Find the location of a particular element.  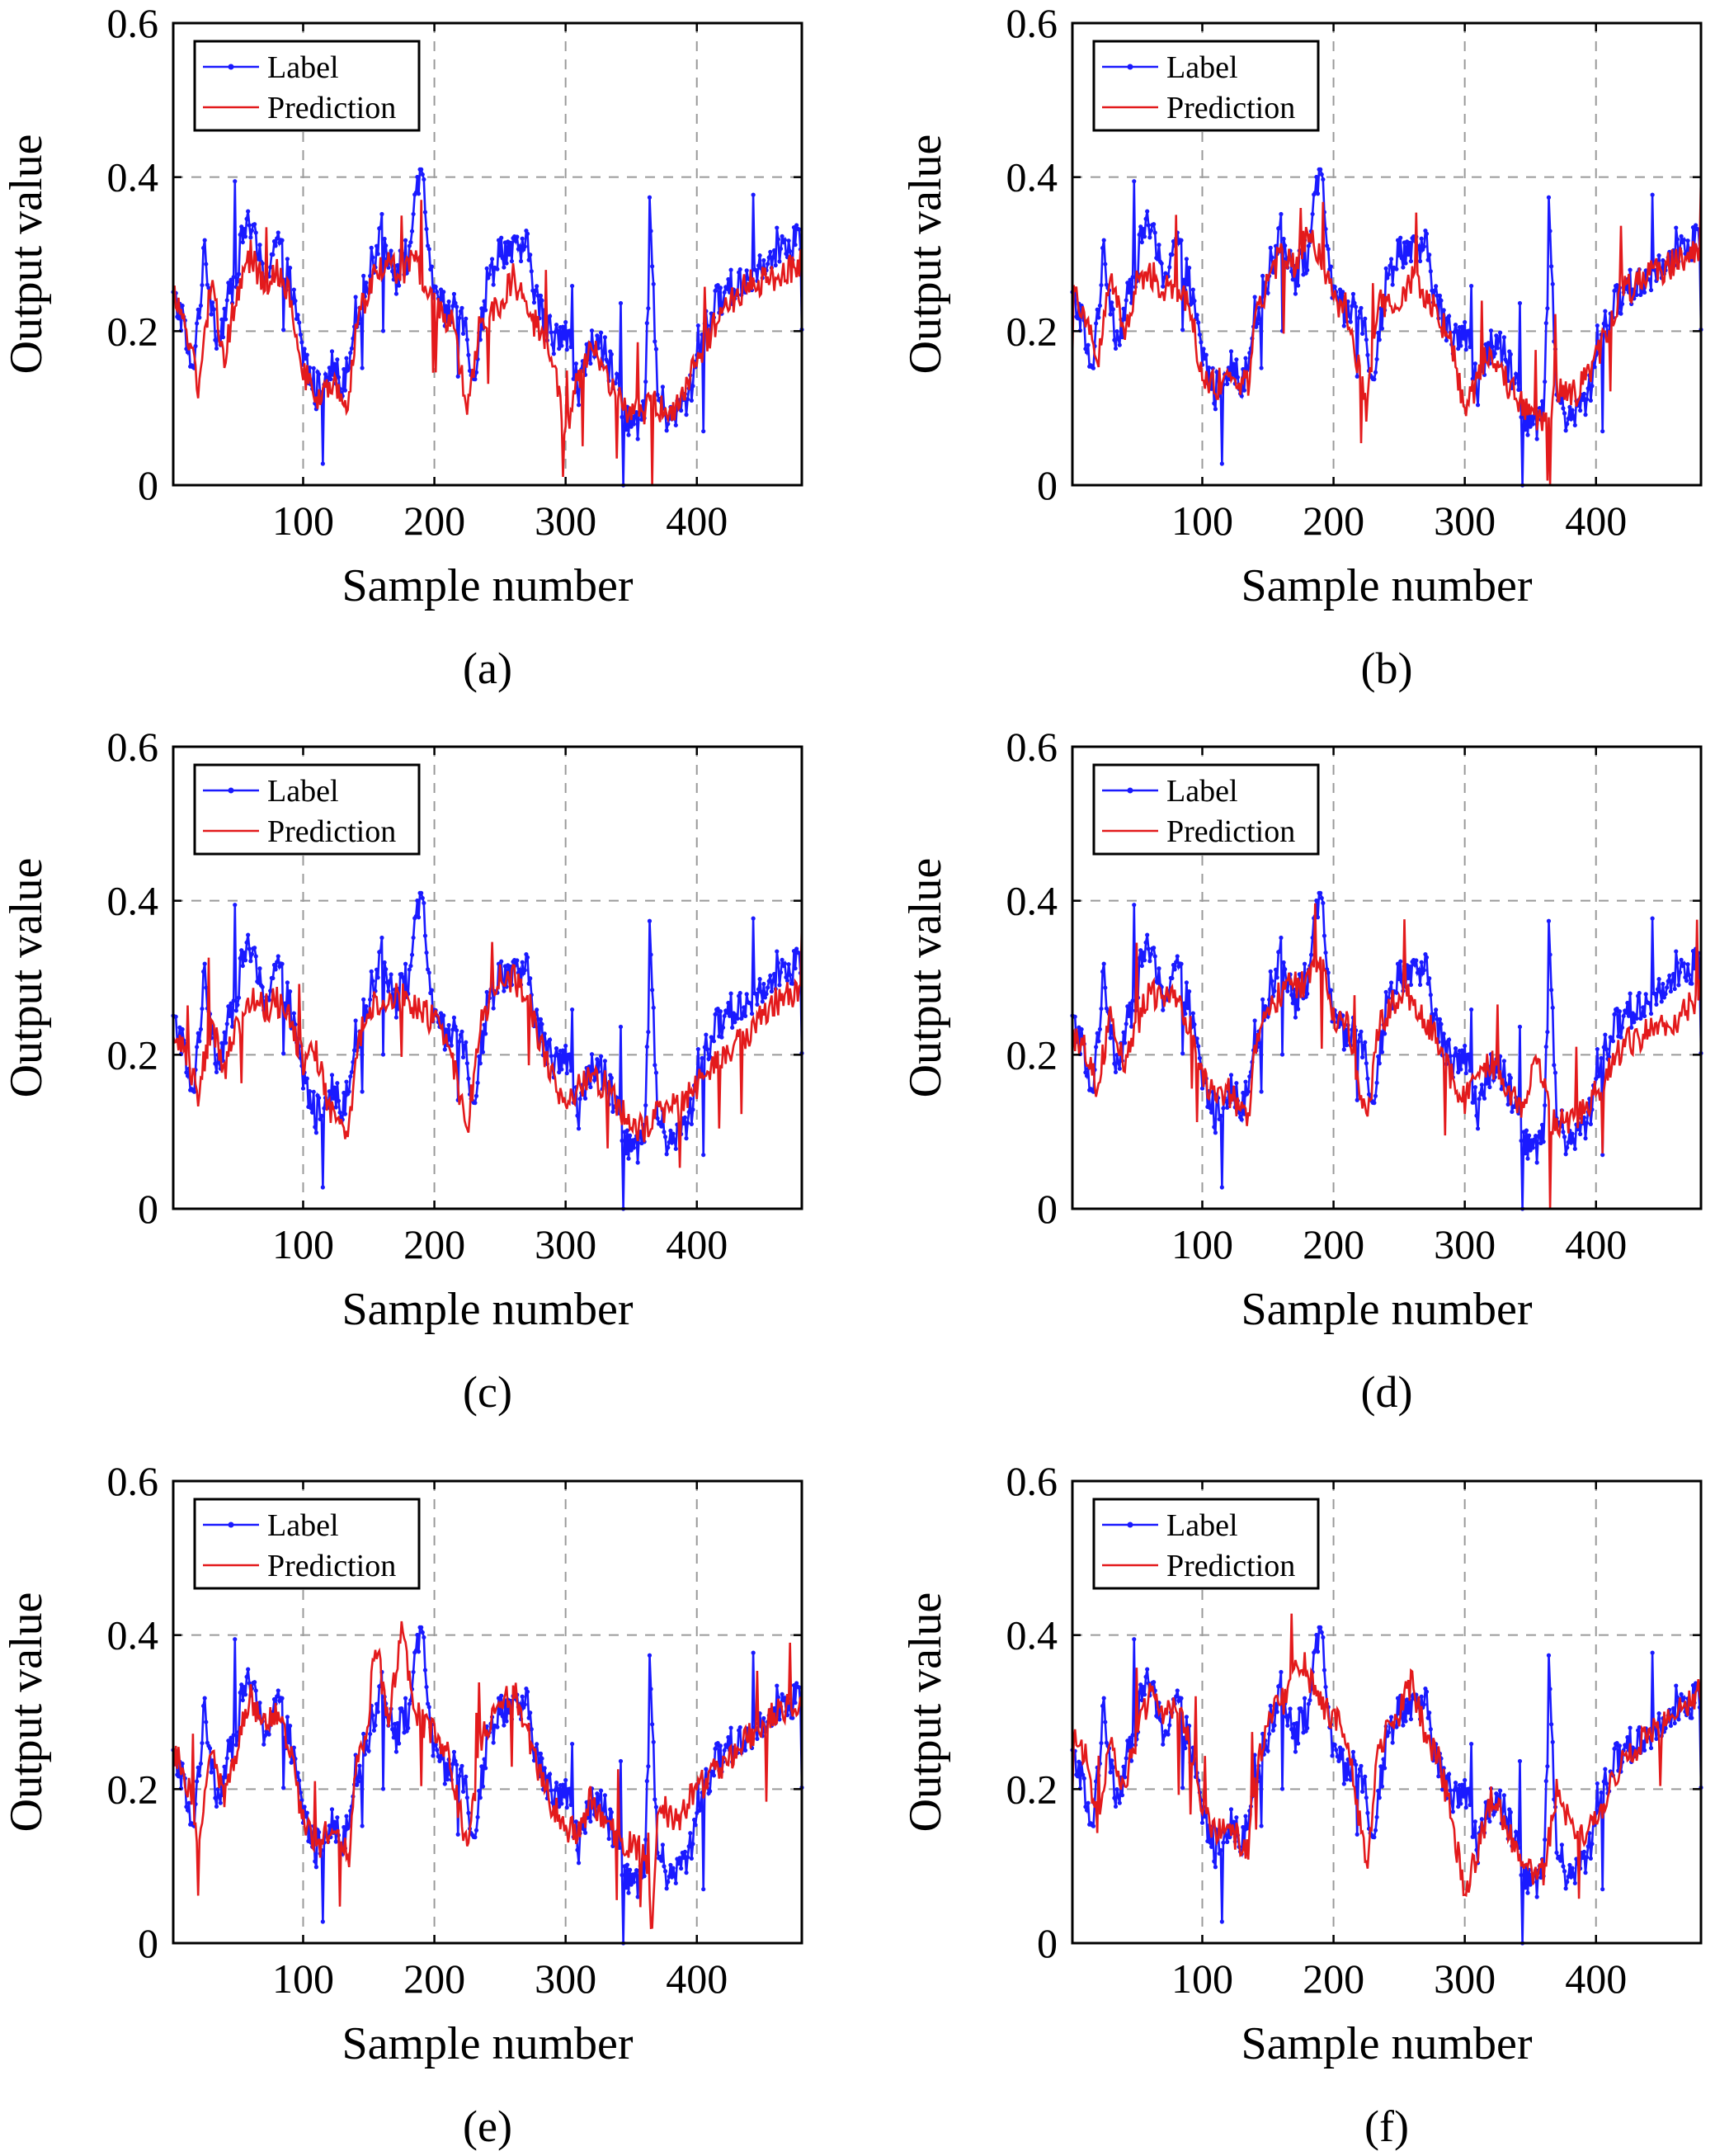

x-tick-label: 100 is located at coordinates (1202, 1244).